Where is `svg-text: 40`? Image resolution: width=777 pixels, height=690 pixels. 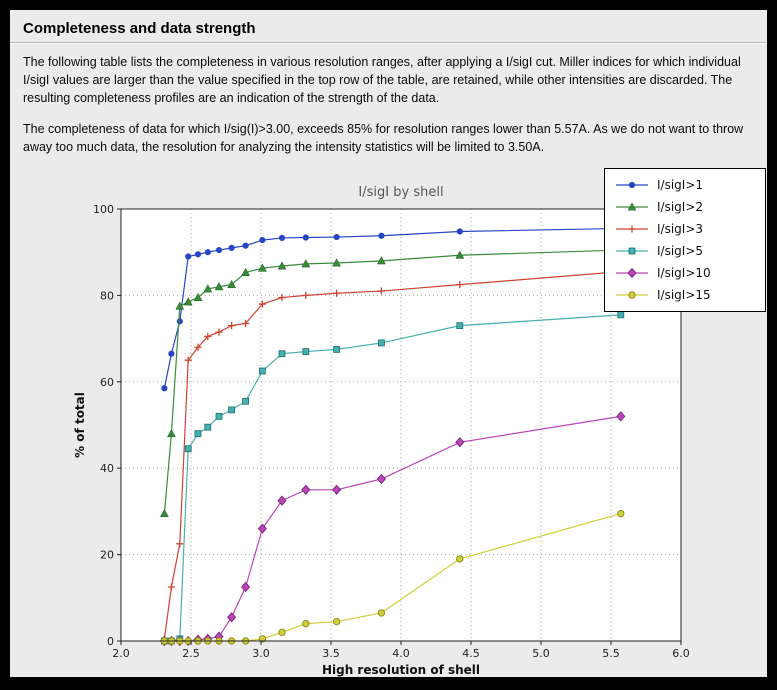 svg-text: 40 is located at coordinates (107, 468).